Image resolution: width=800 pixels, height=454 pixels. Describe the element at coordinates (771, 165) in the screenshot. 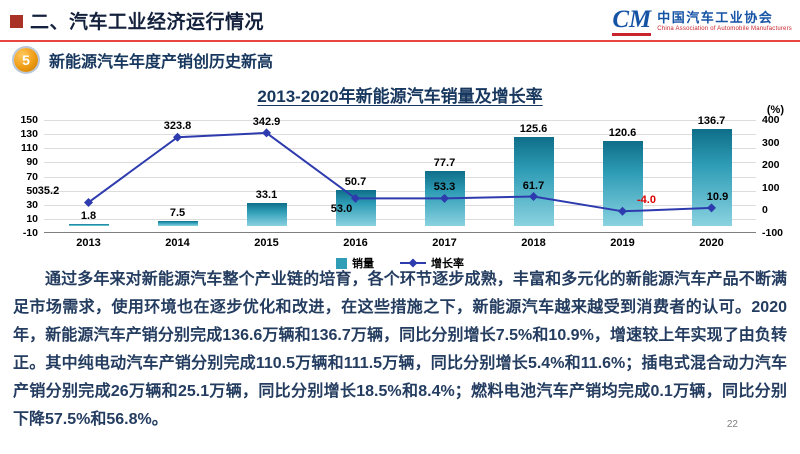

I see `right-axis-tick: 200` at that location.